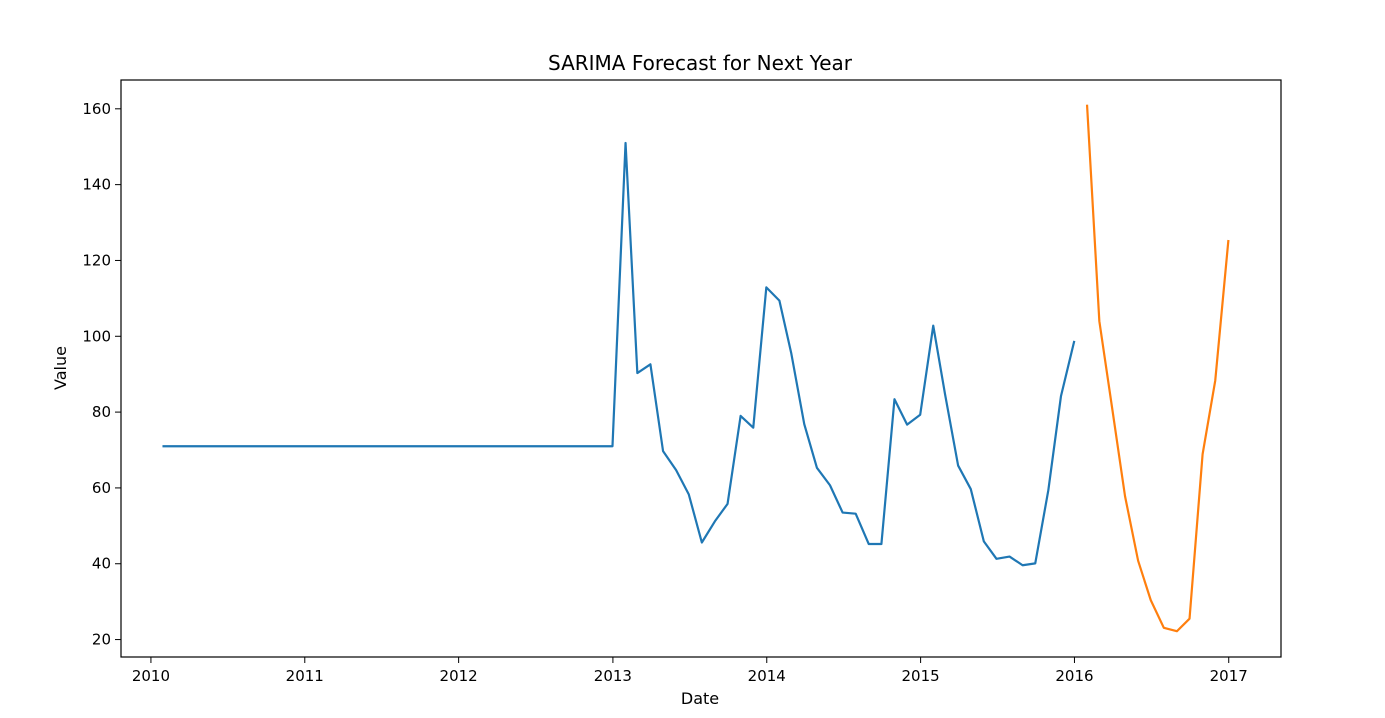  What do you see at coordinates (60, 368) in the screenshot?
I see `y-axis-title: Value` at bounding box center [60, 368].